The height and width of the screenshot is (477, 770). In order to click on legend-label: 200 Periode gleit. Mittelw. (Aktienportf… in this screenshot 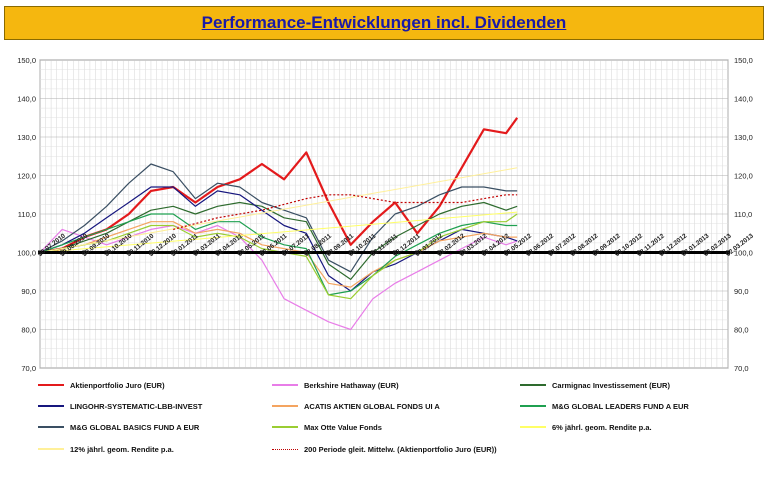, I will do `click(400, 449)`.